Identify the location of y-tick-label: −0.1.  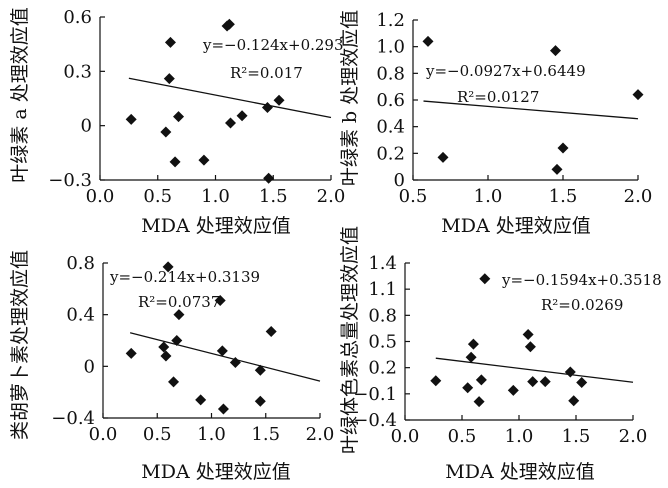
(375, 394).